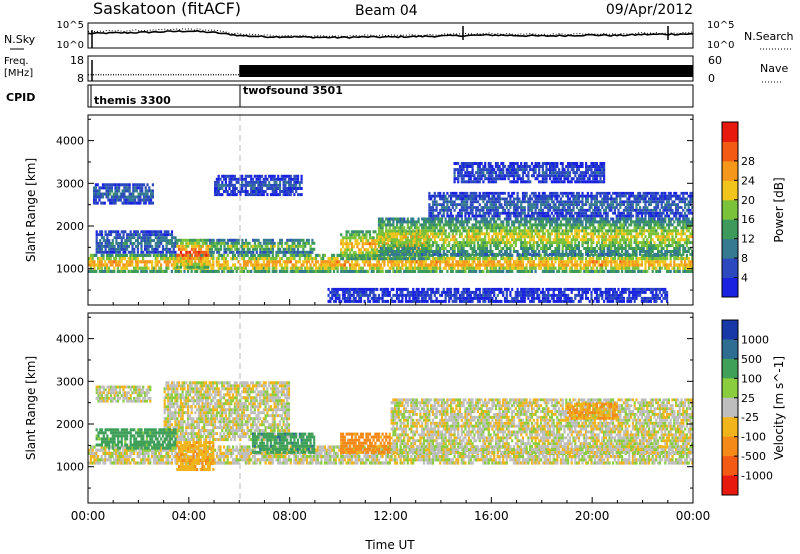  I want to click on cpid-program-2: twofsound 3501, so click(293, 90).